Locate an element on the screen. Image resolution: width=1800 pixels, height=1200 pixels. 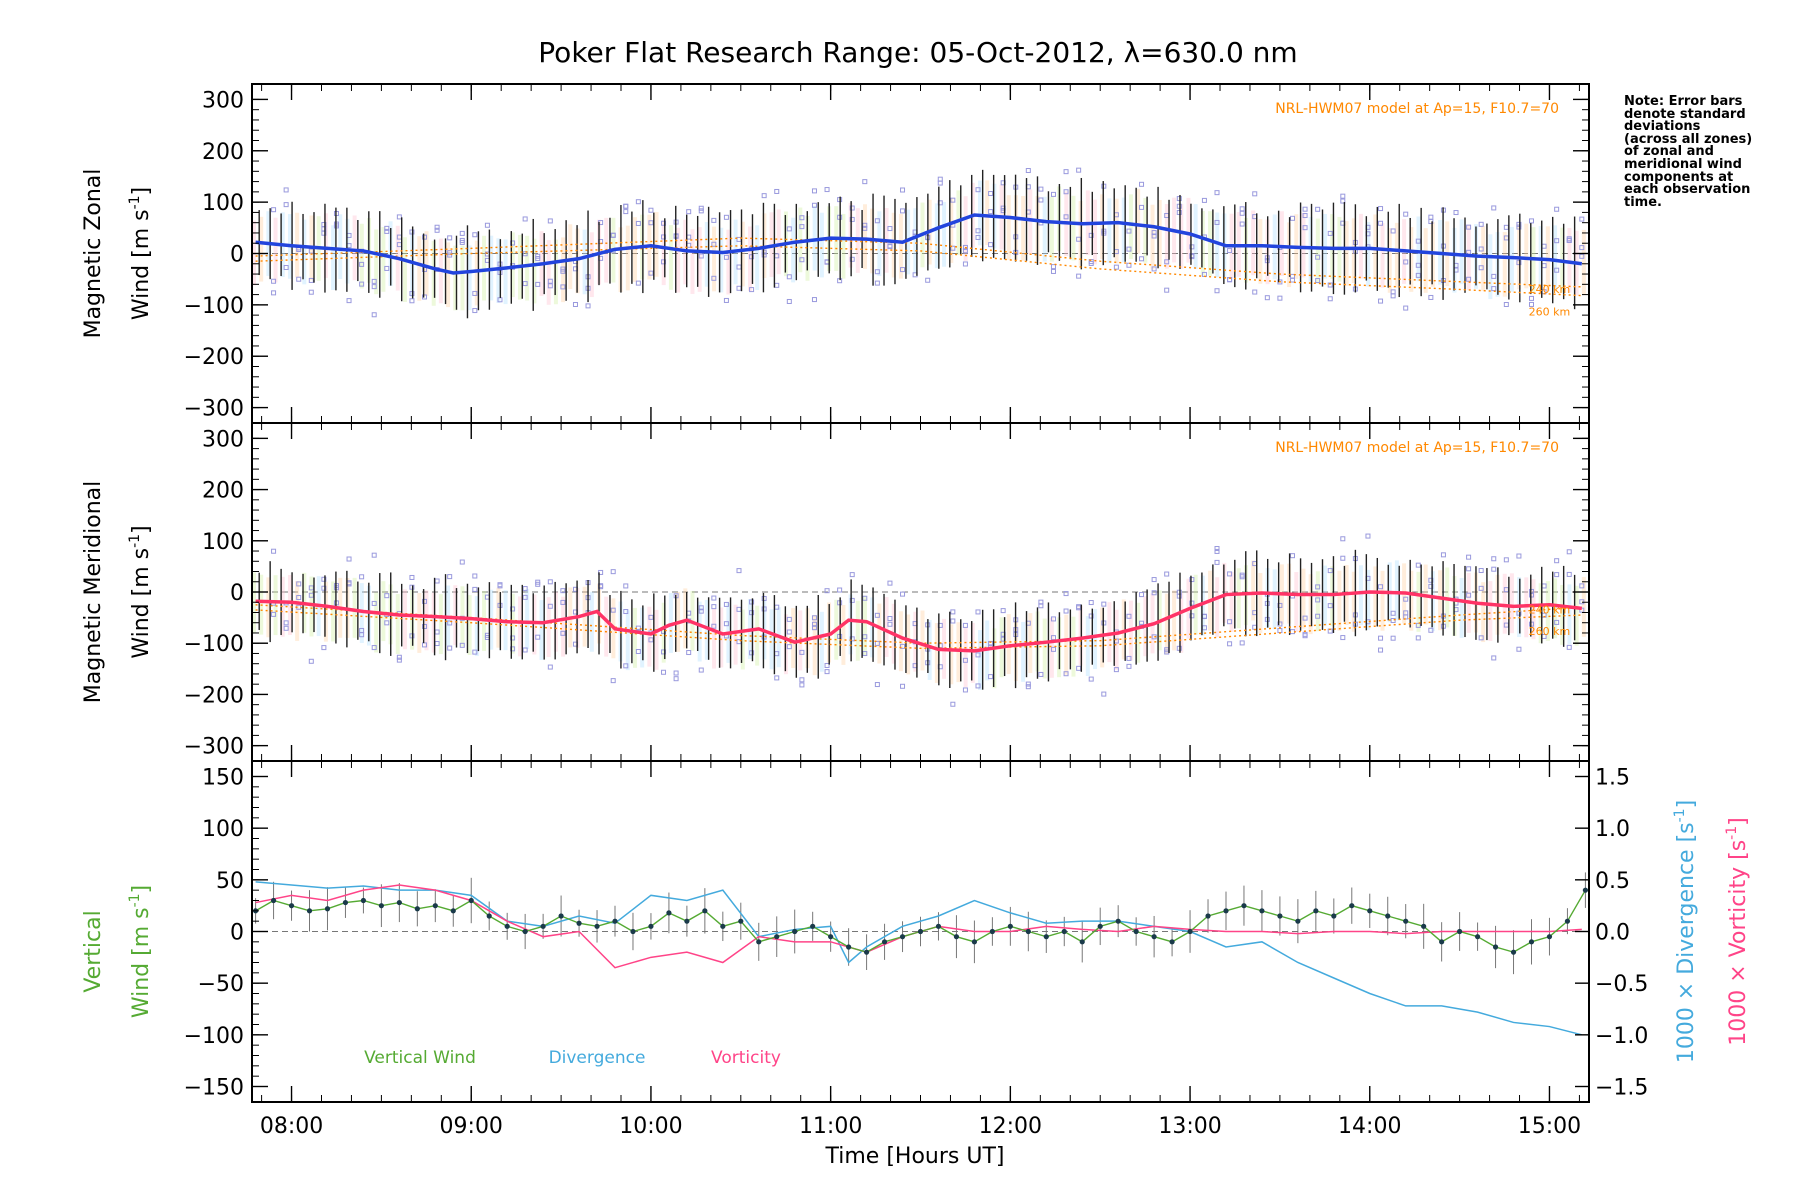
y-tick-label: 0 is located at coordinates (237, 593).